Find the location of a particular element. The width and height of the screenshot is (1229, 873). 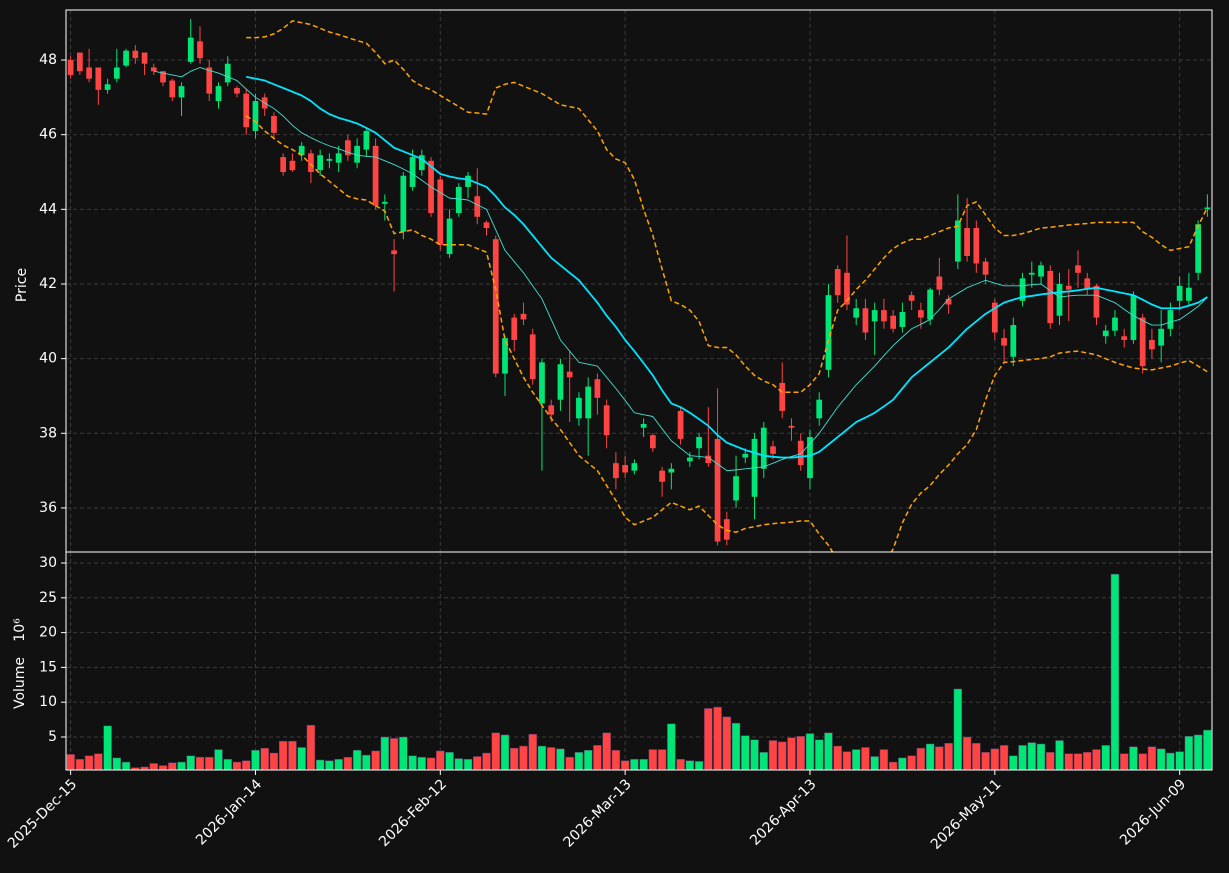

y-tick-label: 46 is located at coordinates (48, 135).